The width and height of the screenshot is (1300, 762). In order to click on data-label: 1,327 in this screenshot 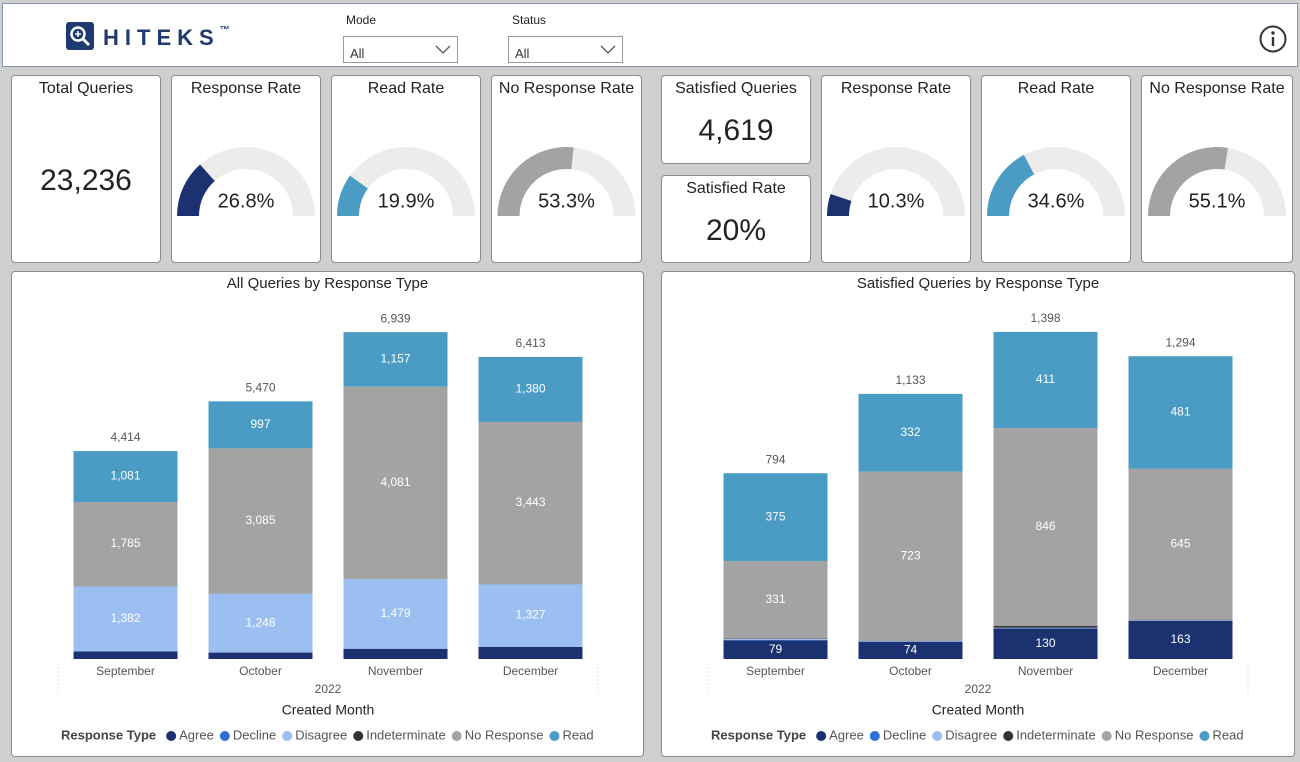, I will do `click(530, 615)`.